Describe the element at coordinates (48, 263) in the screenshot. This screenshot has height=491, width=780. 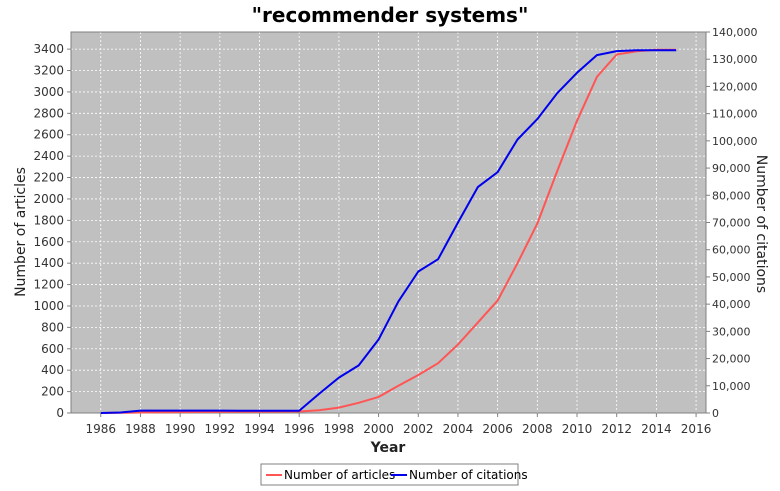
I see `y-tick-label: 1400` at that location.